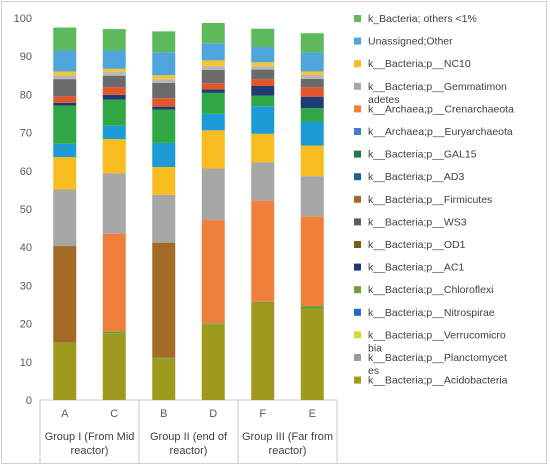 This screenshot has width=550, height=467. What do you see at coordinates (437, 358) in the screenshot?
I see `legend-label: k__Bacteria;p__Planctomycet` at bounding box center [437, 358].